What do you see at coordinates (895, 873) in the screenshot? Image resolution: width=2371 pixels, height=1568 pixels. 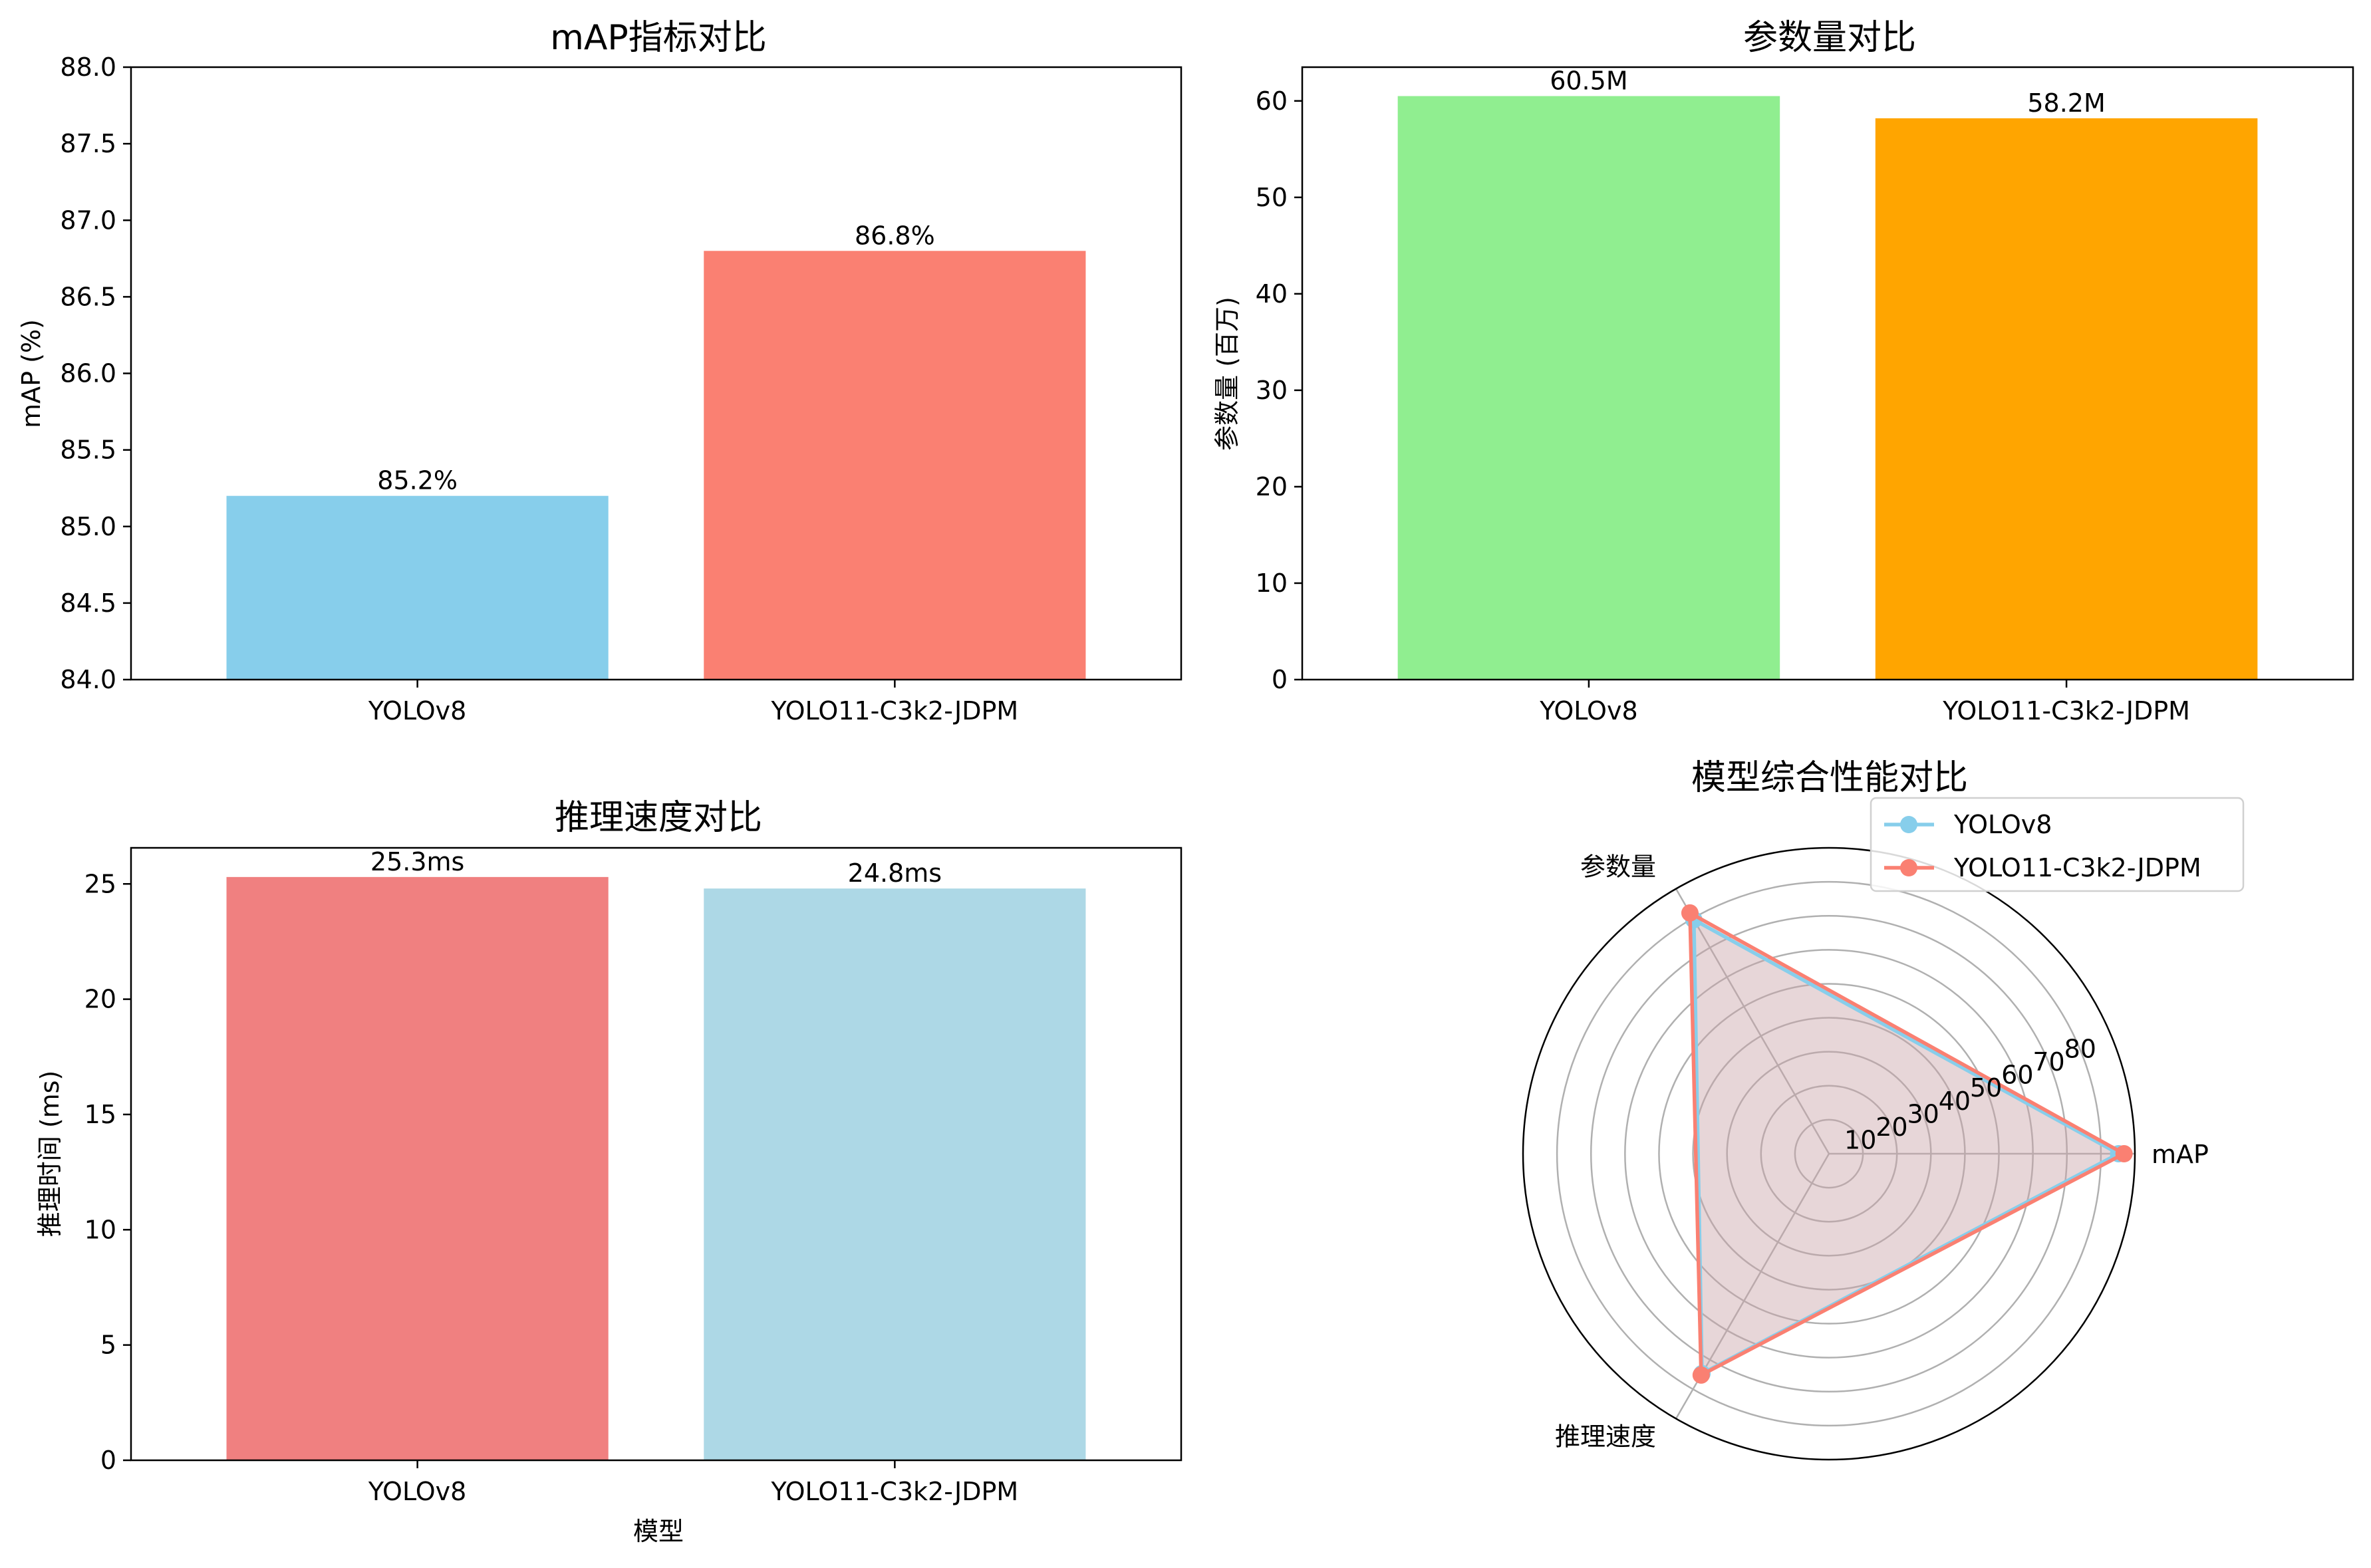 I see `data-label: 24.8ms` at bounding box center [895, 873].